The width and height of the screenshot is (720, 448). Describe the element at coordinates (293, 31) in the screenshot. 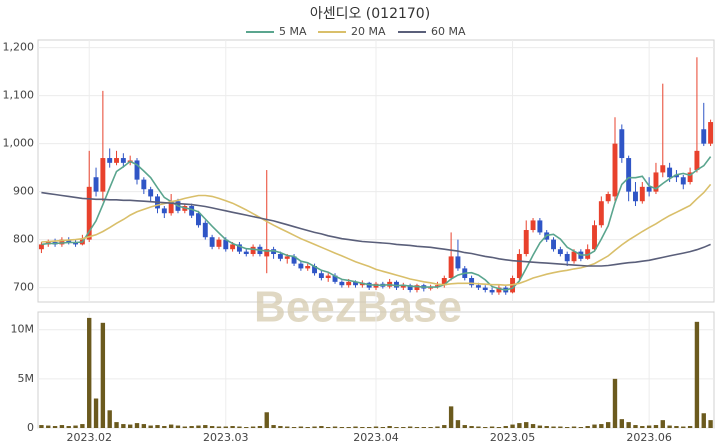

I see `legend-label: 5 MA` at that location.